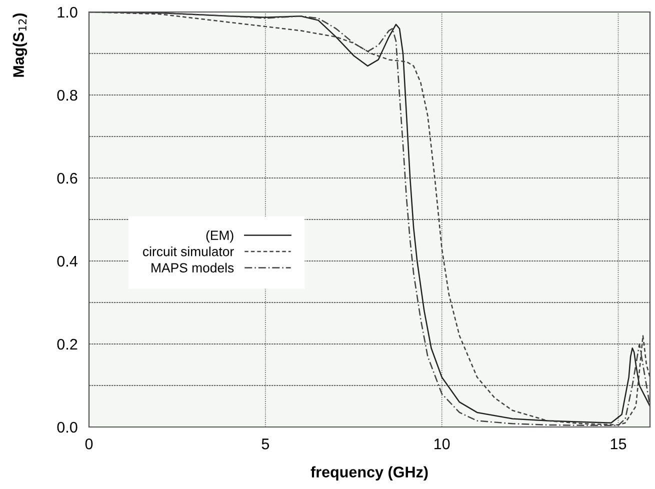 The width and height of the screenshot is (655, 489). What do you see at coordinates (68, 12) in the screenshot?
I see `y-tick-label: 1.0` at bounding box center [68, 12].